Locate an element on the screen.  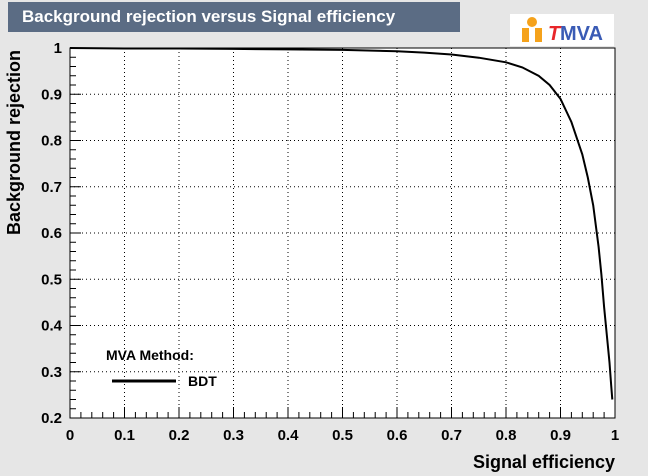
y-tick-label: 0.7 is located at coordinates (51, 187).